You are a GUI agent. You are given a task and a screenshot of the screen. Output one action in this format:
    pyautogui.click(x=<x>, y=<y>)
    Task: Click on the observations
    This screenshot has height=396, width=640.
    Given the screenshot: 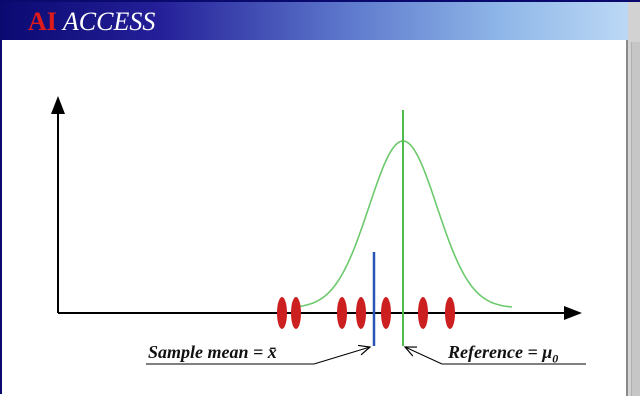 What is the action you would take?
    pyautogui.click(x=366, y=313)
    